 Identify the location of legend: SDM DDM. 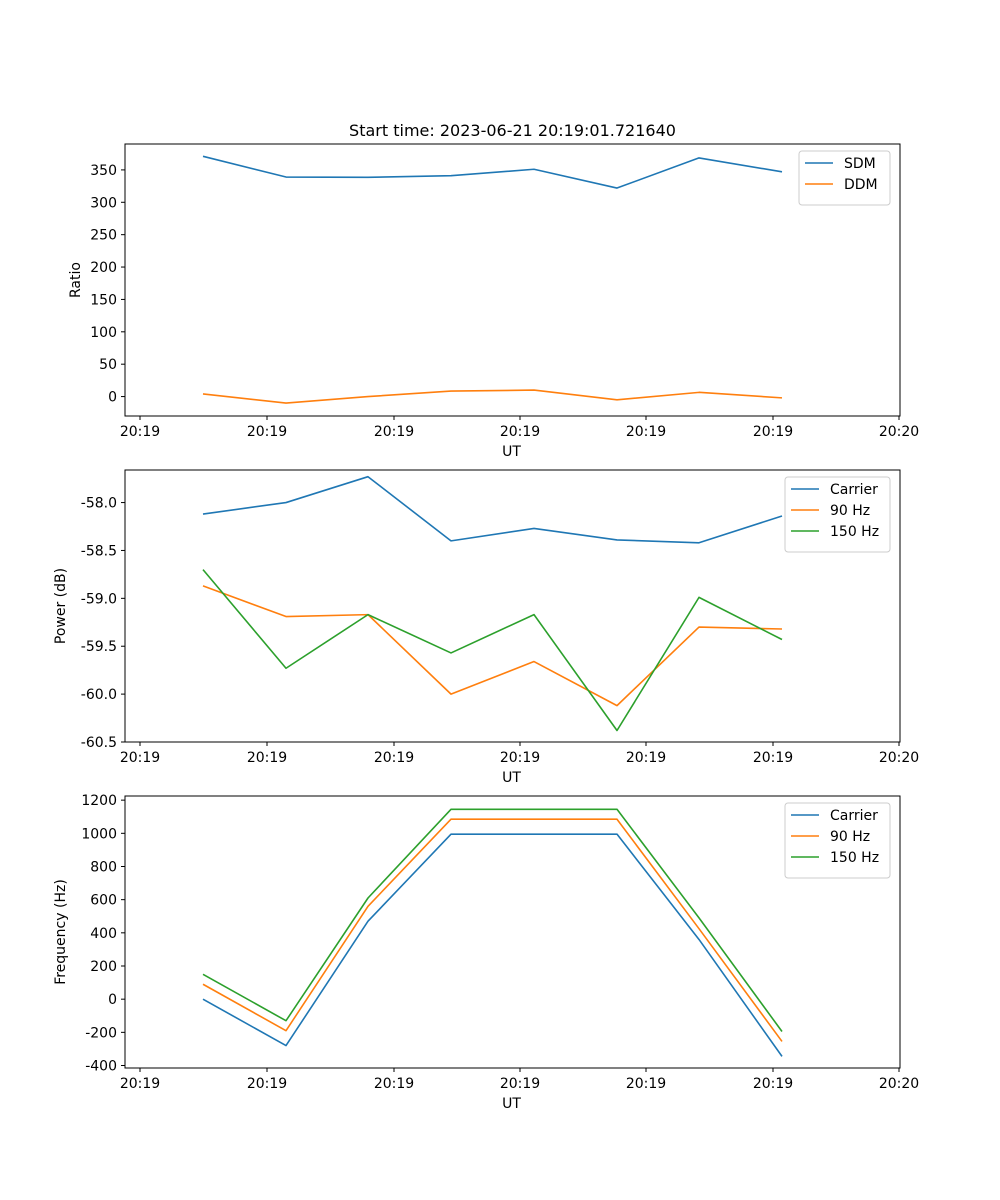
(844, 178).